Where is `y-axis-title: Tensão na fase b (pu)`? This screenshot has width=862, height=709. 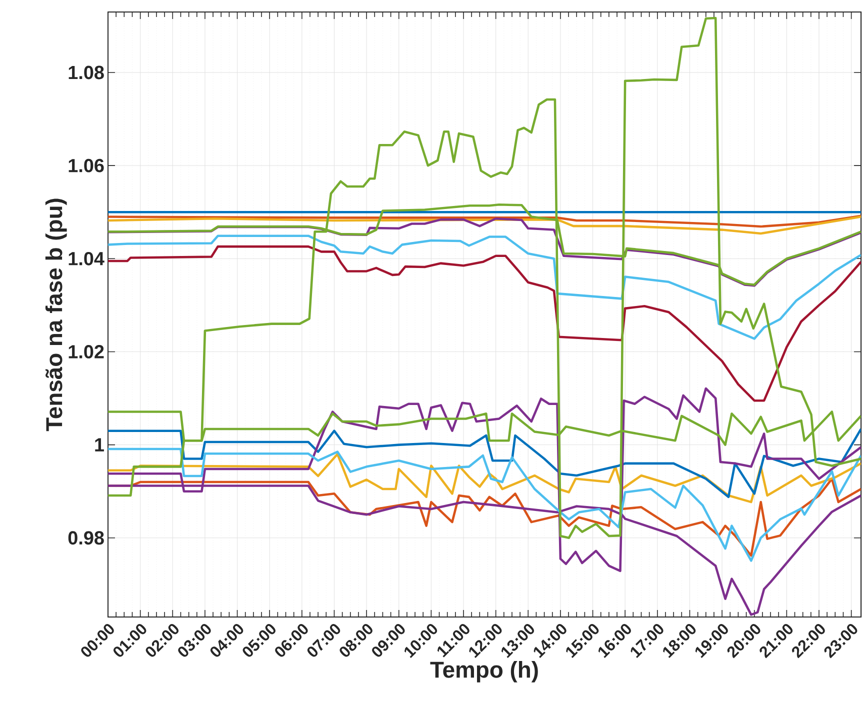 y-axis-title: Tensão na fase b (pu) is located at coordinates (56, 315).